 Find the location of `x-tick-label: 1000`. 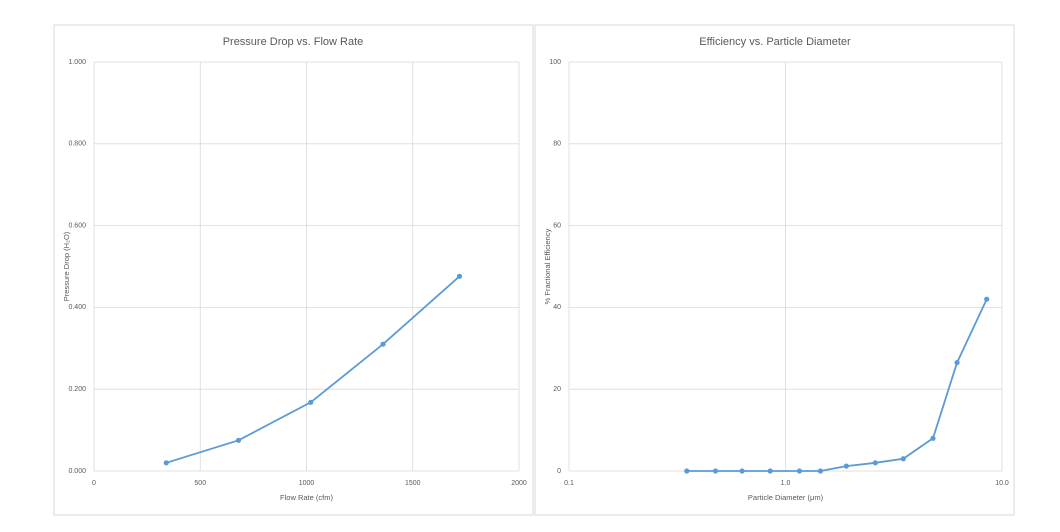

x-tick-label: 1000 is located at coordinates (307, 483).